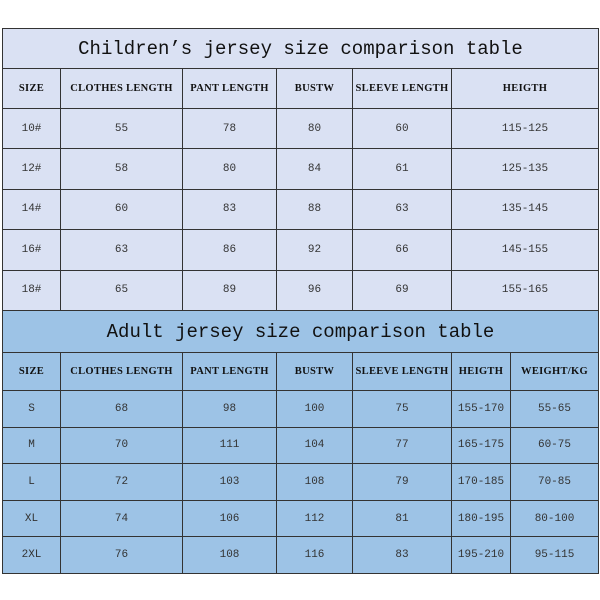  I want to click on table-row: 10# 55 78 80 60 115-125, so click(300, 128).